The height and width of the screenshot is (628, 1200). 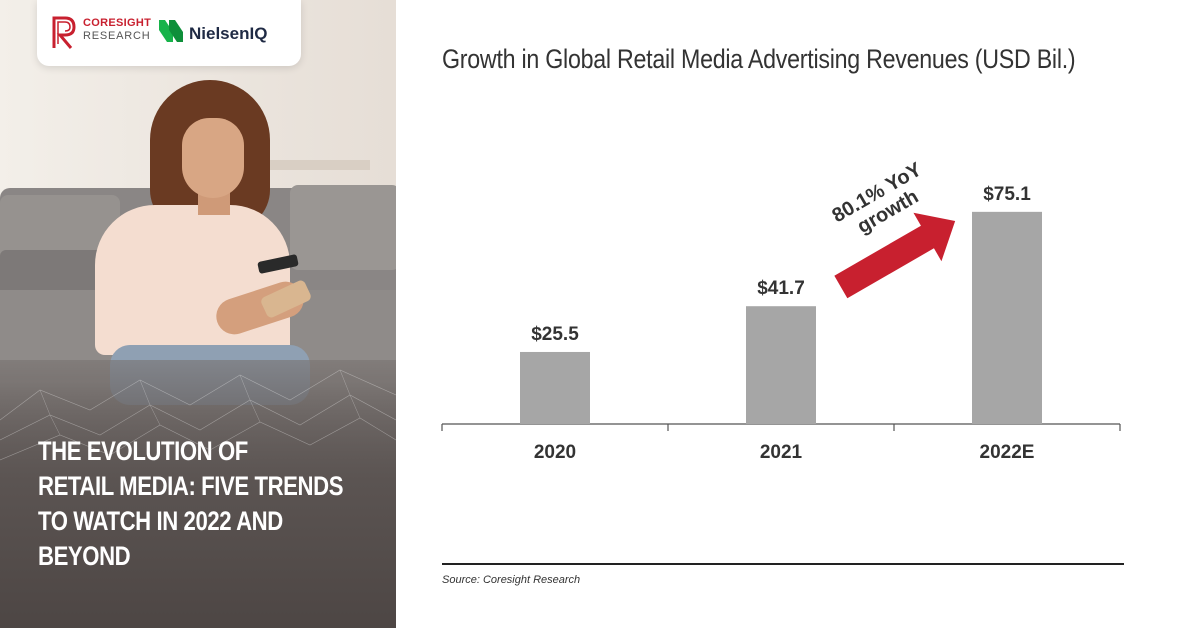 What do you see at coordinates (1007, 194) in the screenshot?
I see `data-label: $75.1` at bounding box center [1007, 194].